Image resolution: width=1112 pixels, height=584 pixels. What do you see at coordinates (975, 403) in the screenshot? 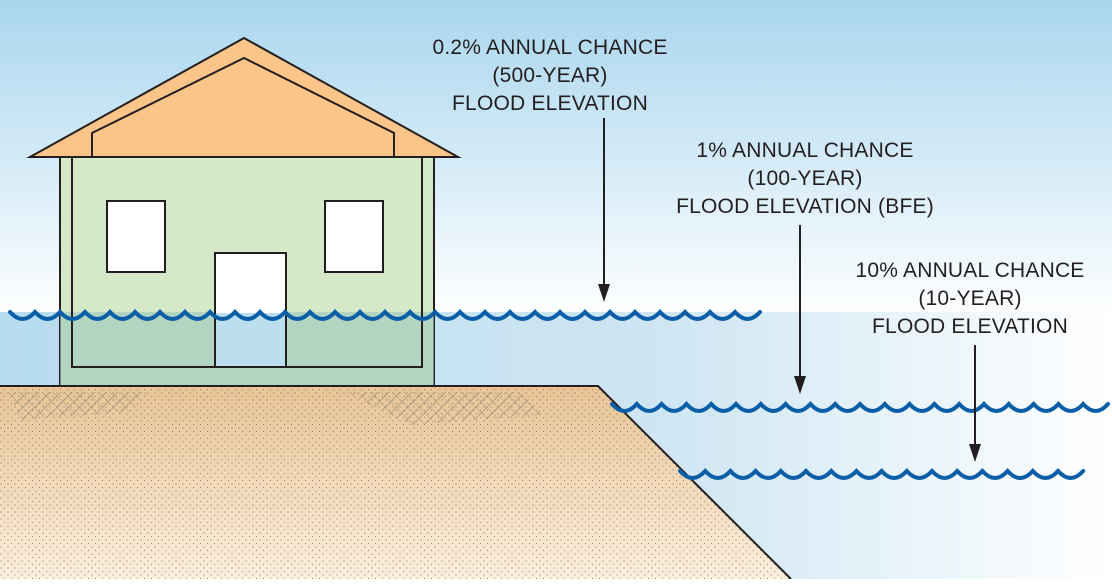
I see `arrow-10-year` at bounding box center [975, 403].